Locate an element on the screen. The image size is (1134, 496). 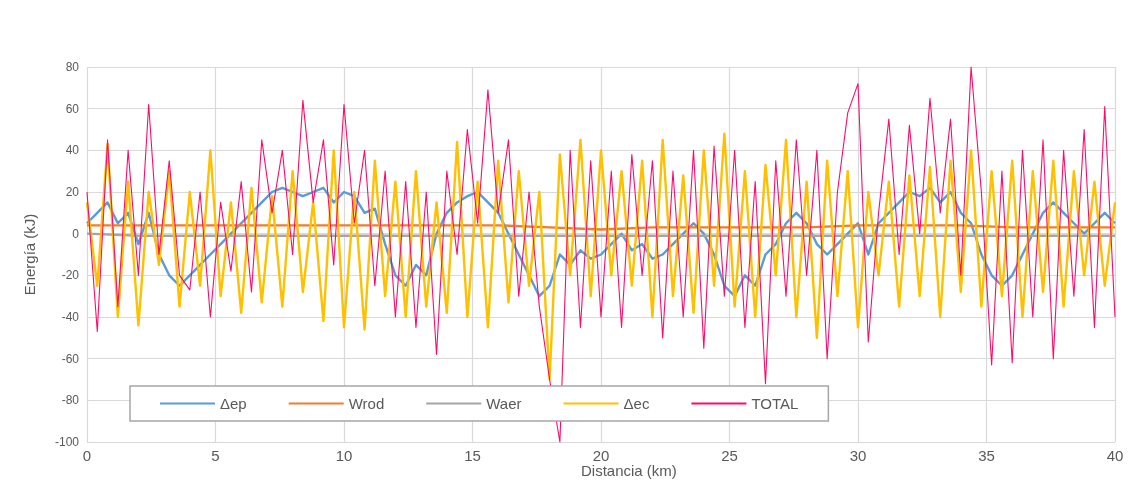
x-tick-label: 15 is located at coordinates (472, 455).